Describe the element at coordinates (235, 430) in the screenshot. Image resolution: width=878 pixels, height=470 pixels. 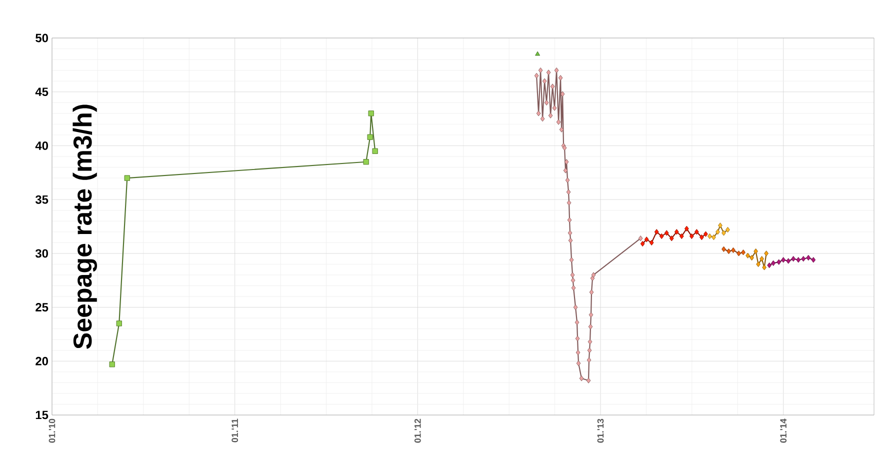
I see `x-tick-label: 01.'11` at that location.